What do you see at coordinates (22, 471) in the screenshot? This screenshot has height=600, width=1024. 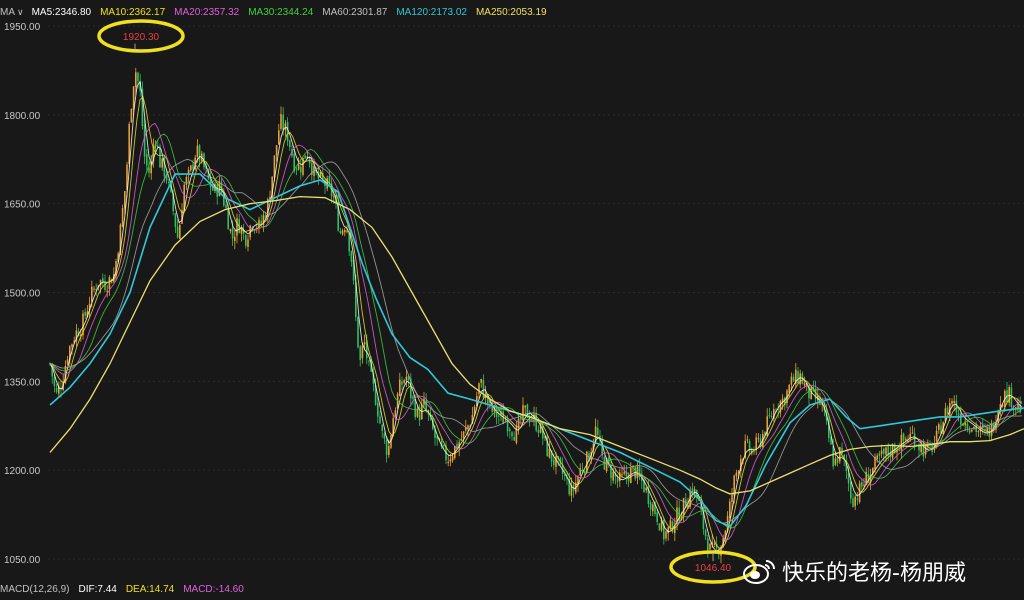 I see `y-tick-label: 1200.00` at bounding box center [22, 471].